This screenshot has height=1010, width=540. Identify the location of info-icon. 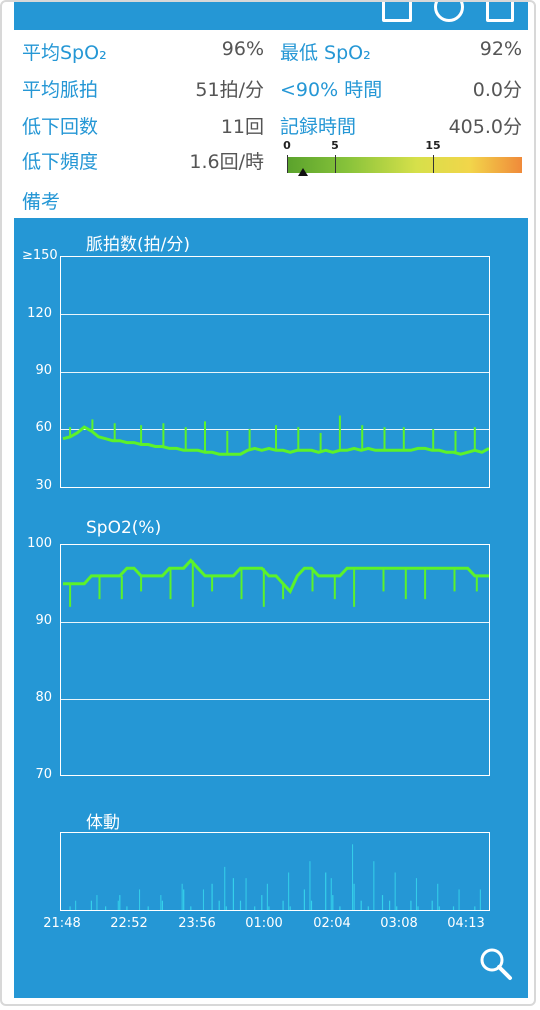
(449, 12).